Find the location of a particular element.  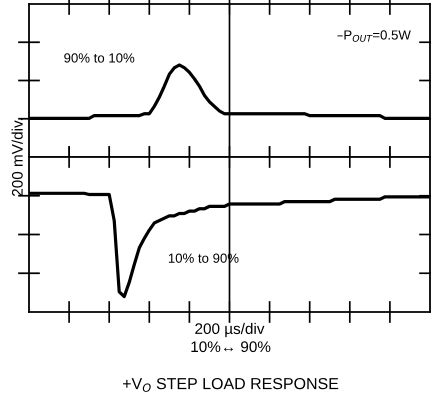

text: 10%↔ 90% is located at coordinates (230, 346).